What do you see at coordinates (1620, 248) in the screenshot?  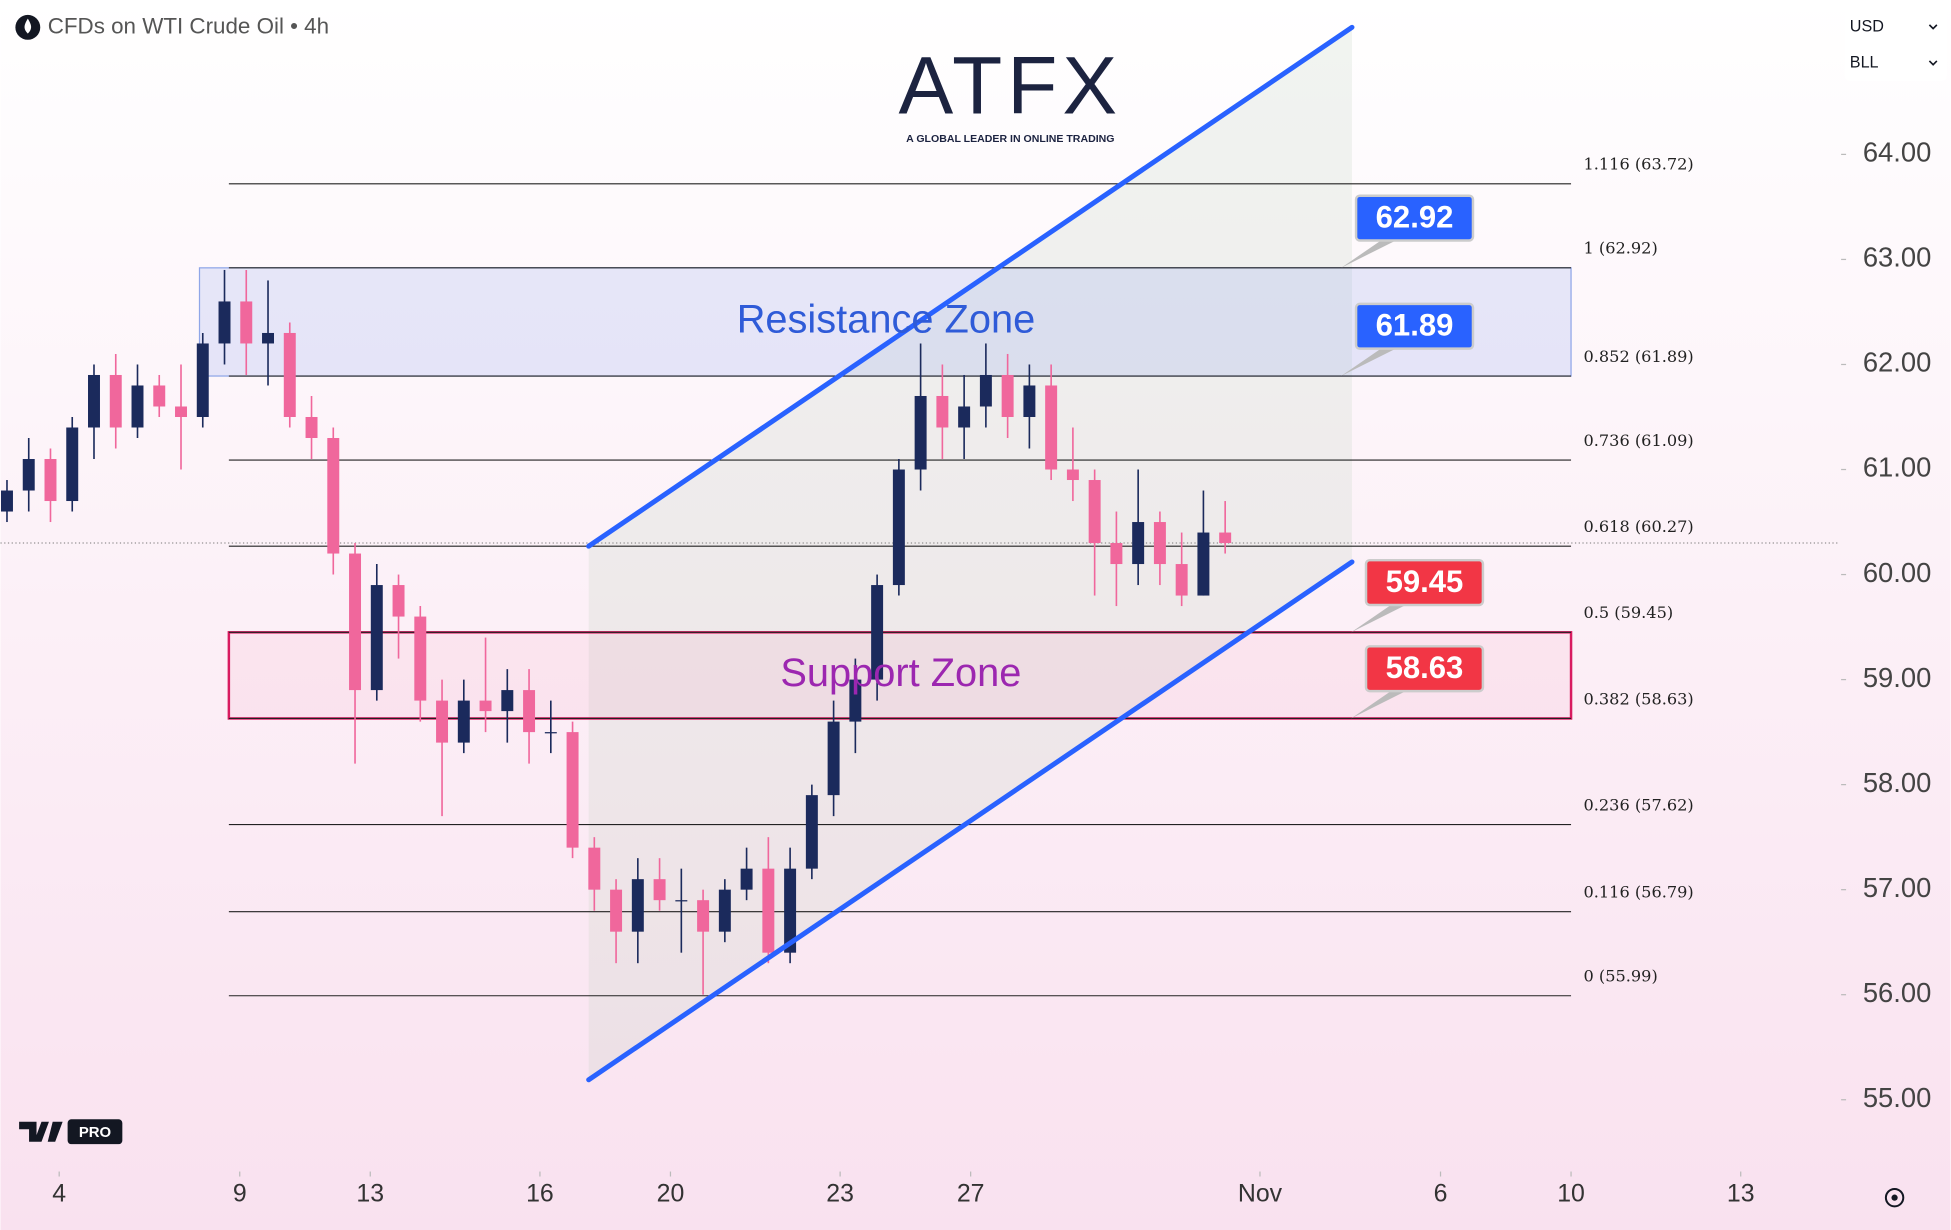 I see `fib-label: 1 (62.92)` at bounding box center [1620, 248].